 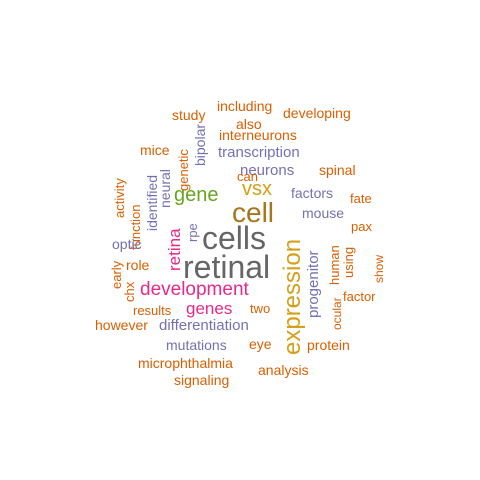 I want to click on word-retina: retina, so click(x=174, y=249).